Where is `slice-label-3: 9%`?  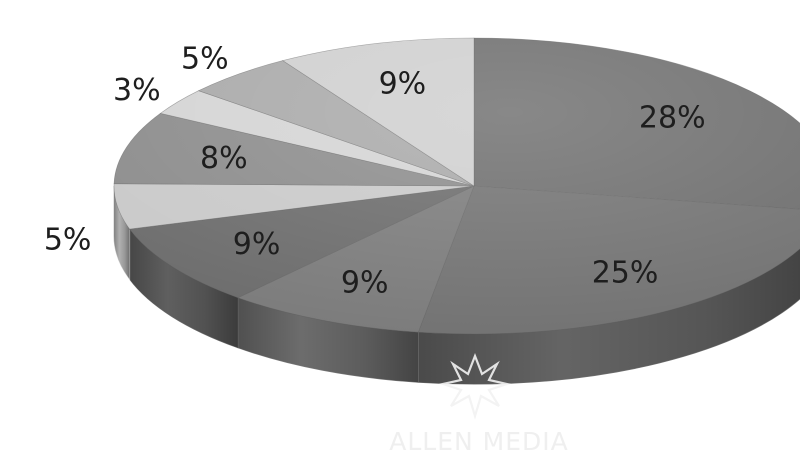
slice-label-3: 9% is located at coordinates (365, 283).